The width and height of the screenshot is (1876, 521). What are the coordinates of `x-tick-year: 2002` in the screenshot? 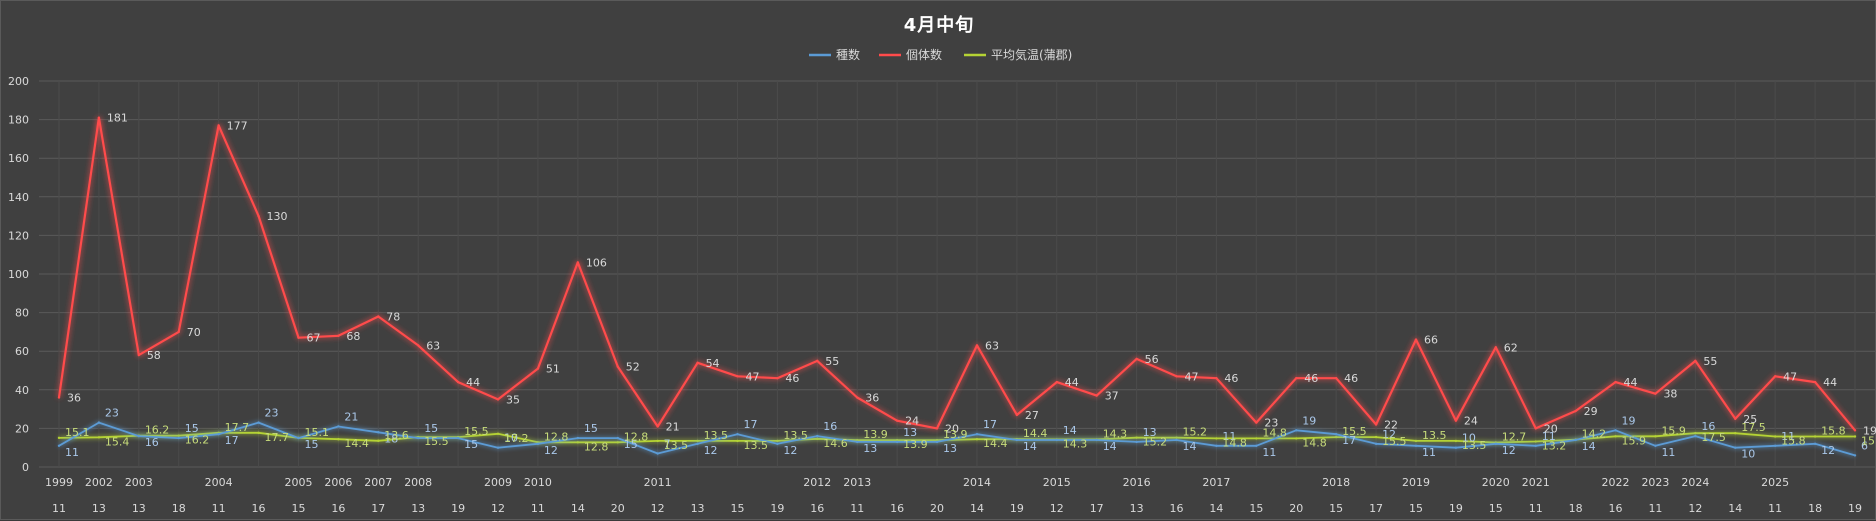 It's located at (99, 482).